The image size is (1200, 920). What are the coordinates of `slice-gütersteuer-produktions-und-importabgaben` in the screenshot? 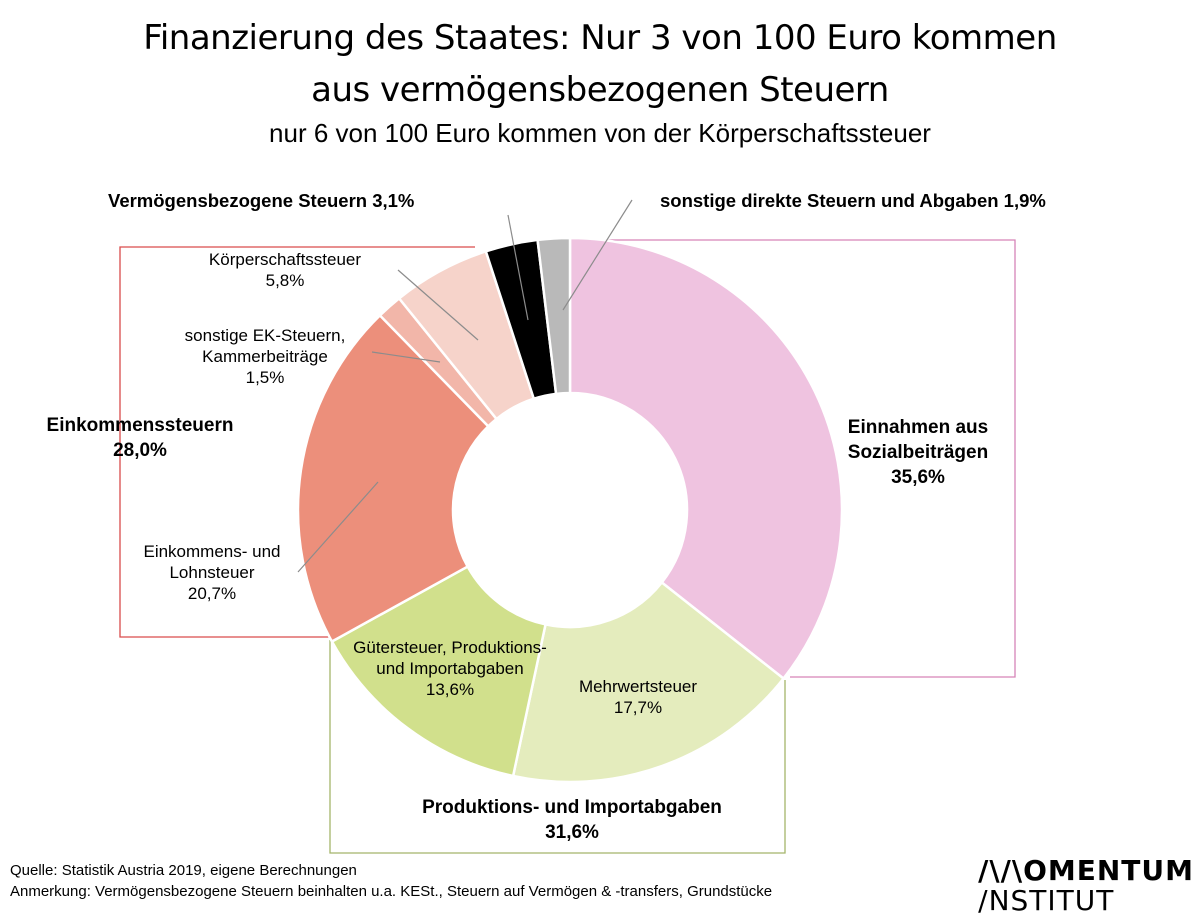 It's located at (439, 671).